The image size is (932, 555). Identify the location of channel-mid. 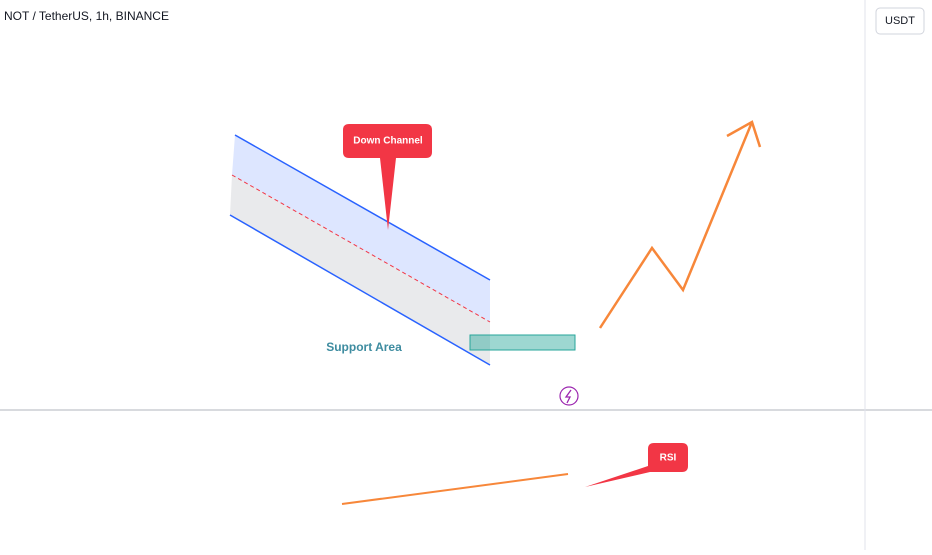
(361, 248).